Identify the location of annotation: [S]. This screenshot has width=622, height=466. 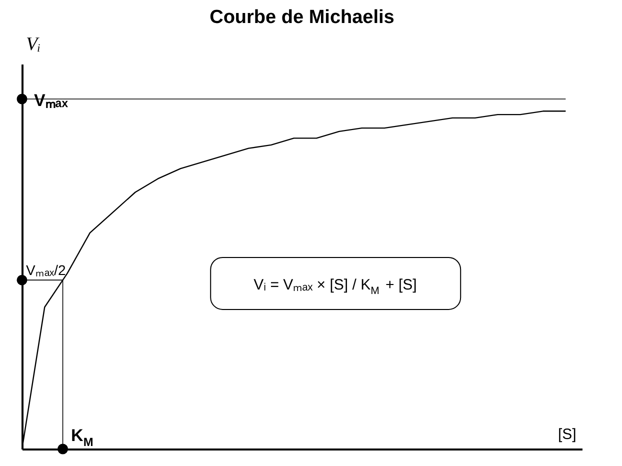
(567, 434).